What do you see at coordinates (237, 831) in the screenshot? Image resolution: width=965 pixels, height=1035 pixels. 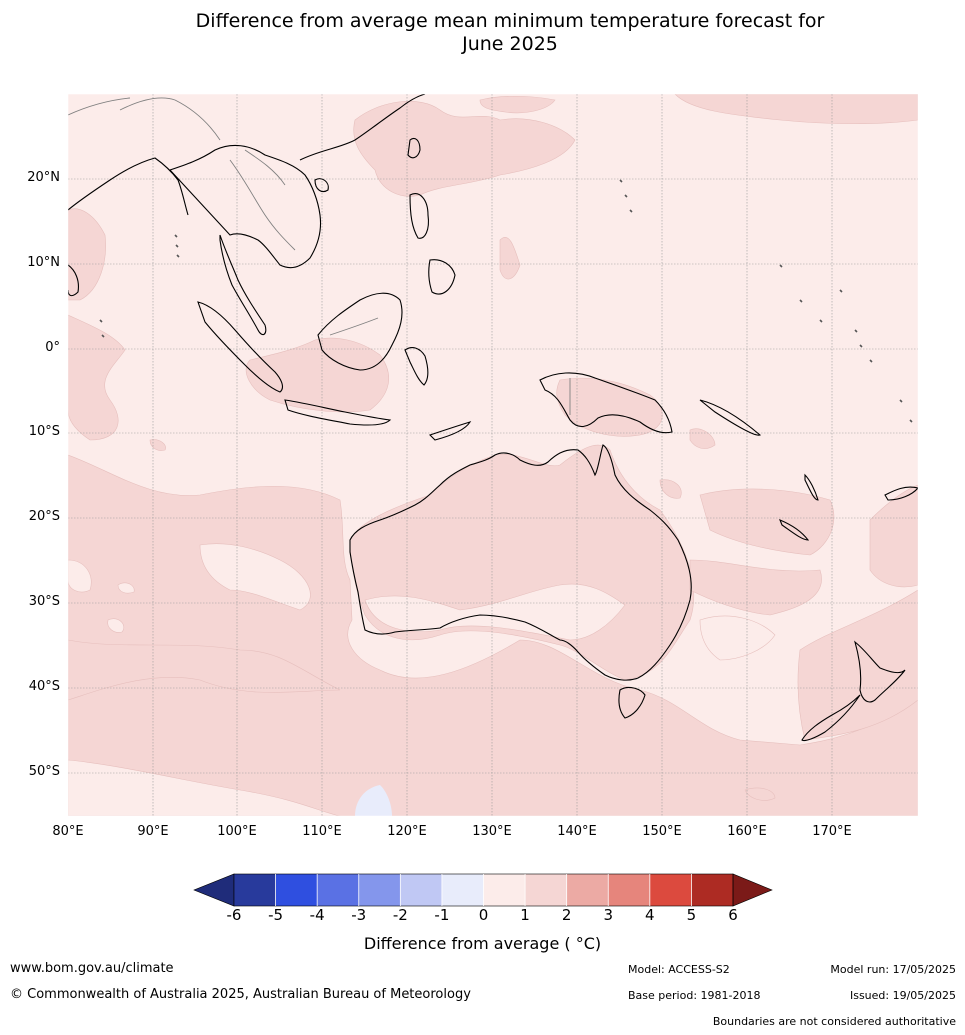 I see `longitude-label: 100°E` at bounding box center [237, 831].